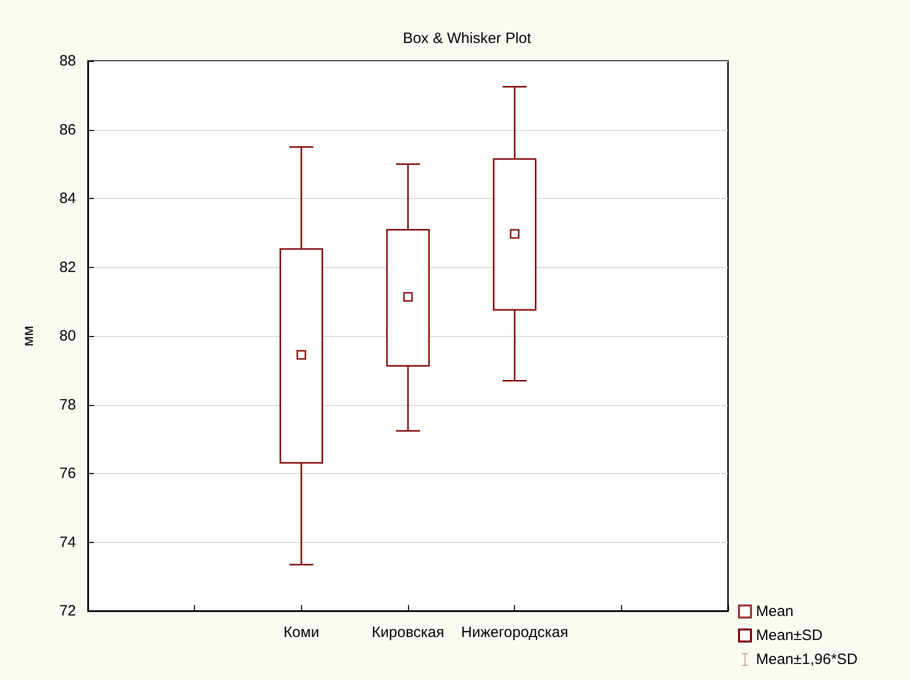  What do you see at coordinates (789, 635) in the screenshot?
I see `legend-label: Mean±SD` at bounding box center [789, 635].